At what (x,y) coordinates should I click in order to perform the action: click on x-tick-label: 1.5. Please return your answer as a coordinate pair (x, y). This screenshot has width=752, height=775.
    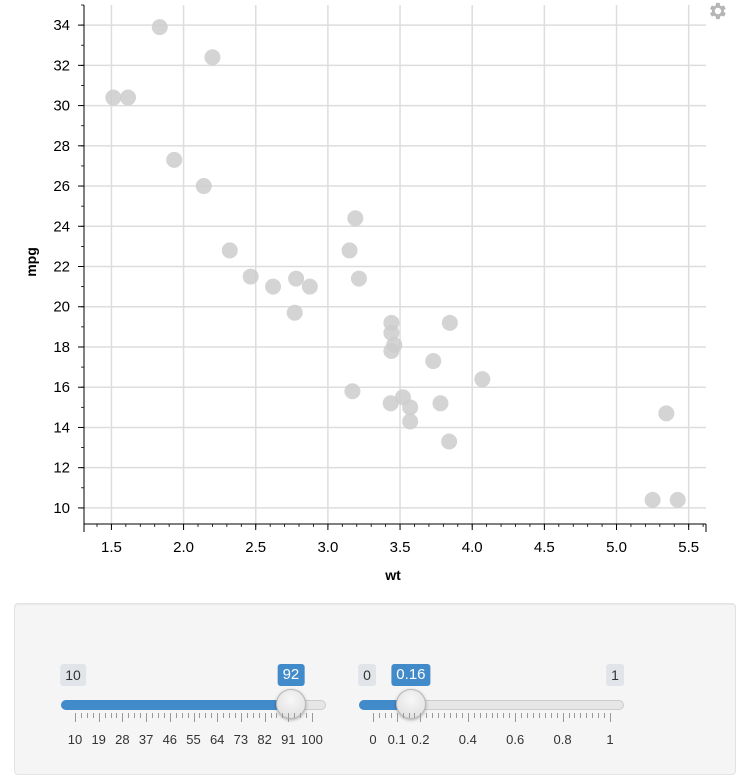
    Looking at the image, I should click on (111, 547).